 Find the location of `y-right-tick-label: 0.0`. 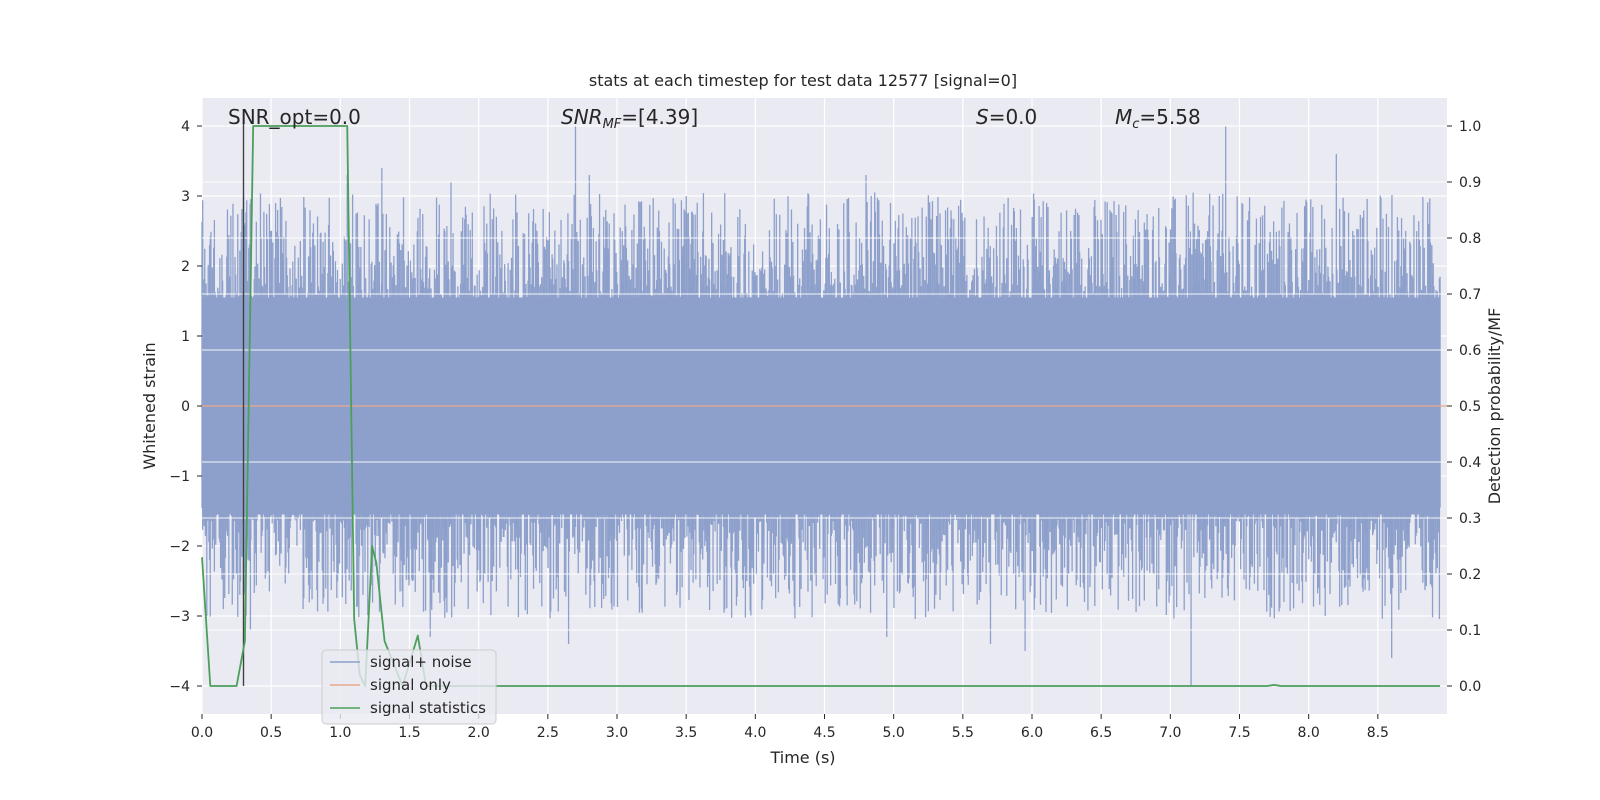

y-right-tick-label: 0.0 is located at coordinates (1470, 687).